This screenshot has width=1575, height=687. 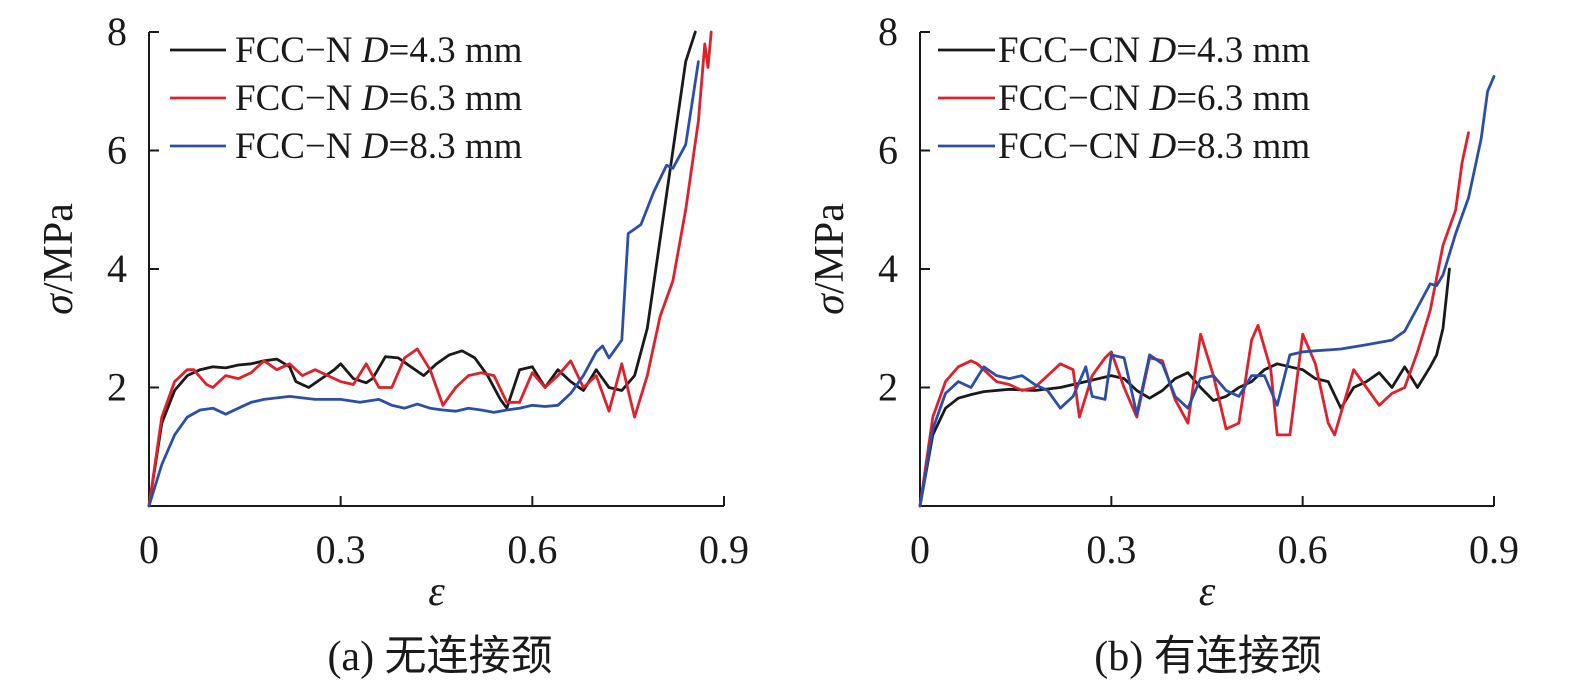 I want to click on panel-caption: (a) 无连接颈, so click(x=439, y=657).